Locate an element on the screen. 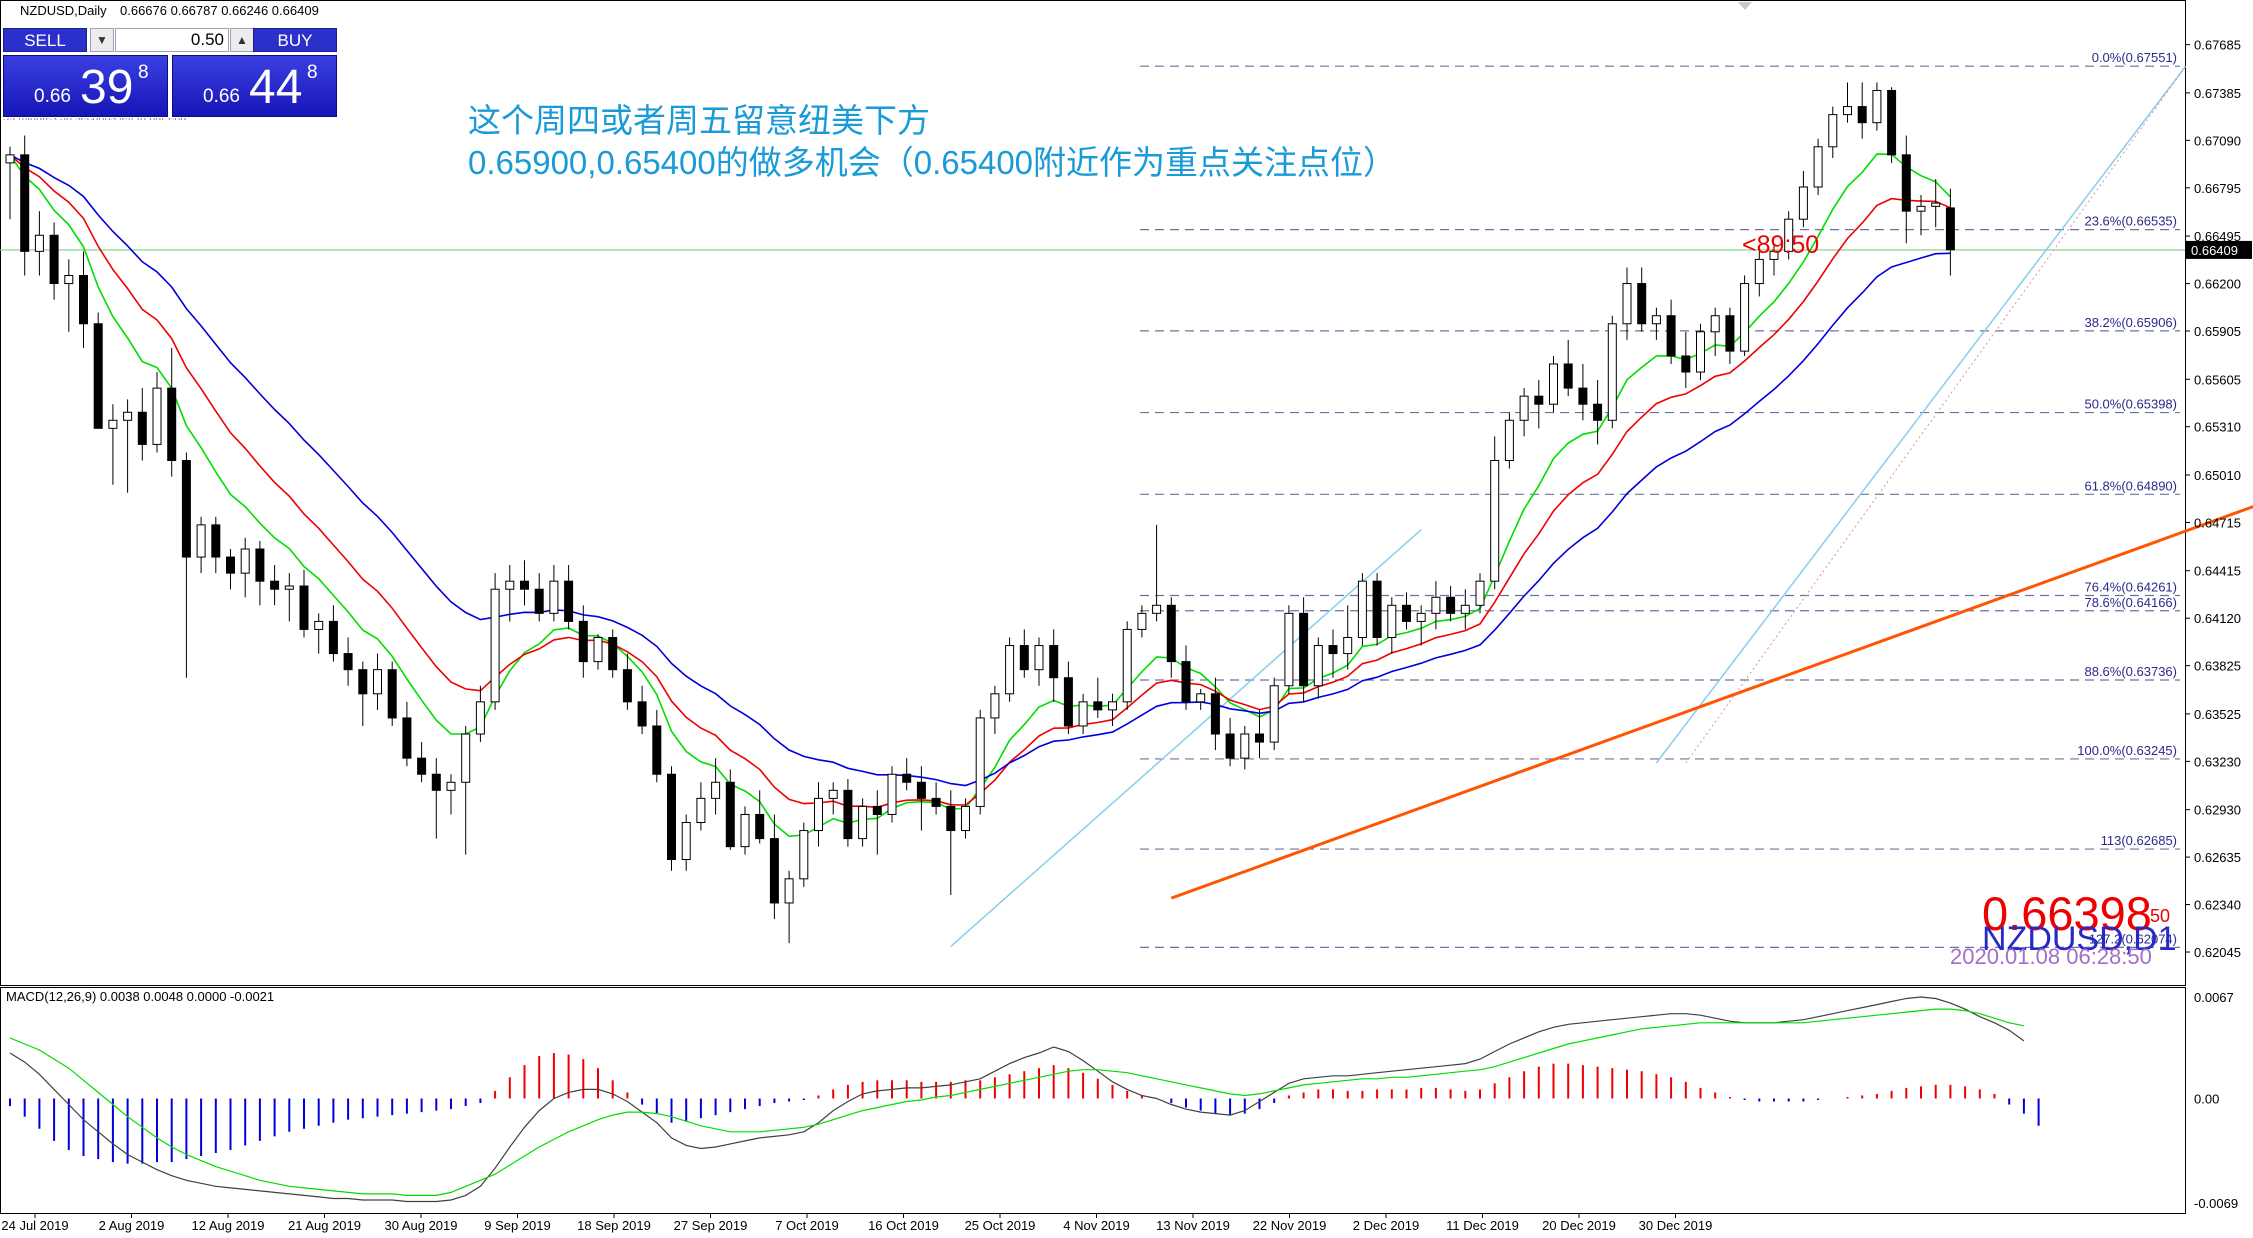  price-tick-label: 0.66200 is located at coordinates (2217, 284).